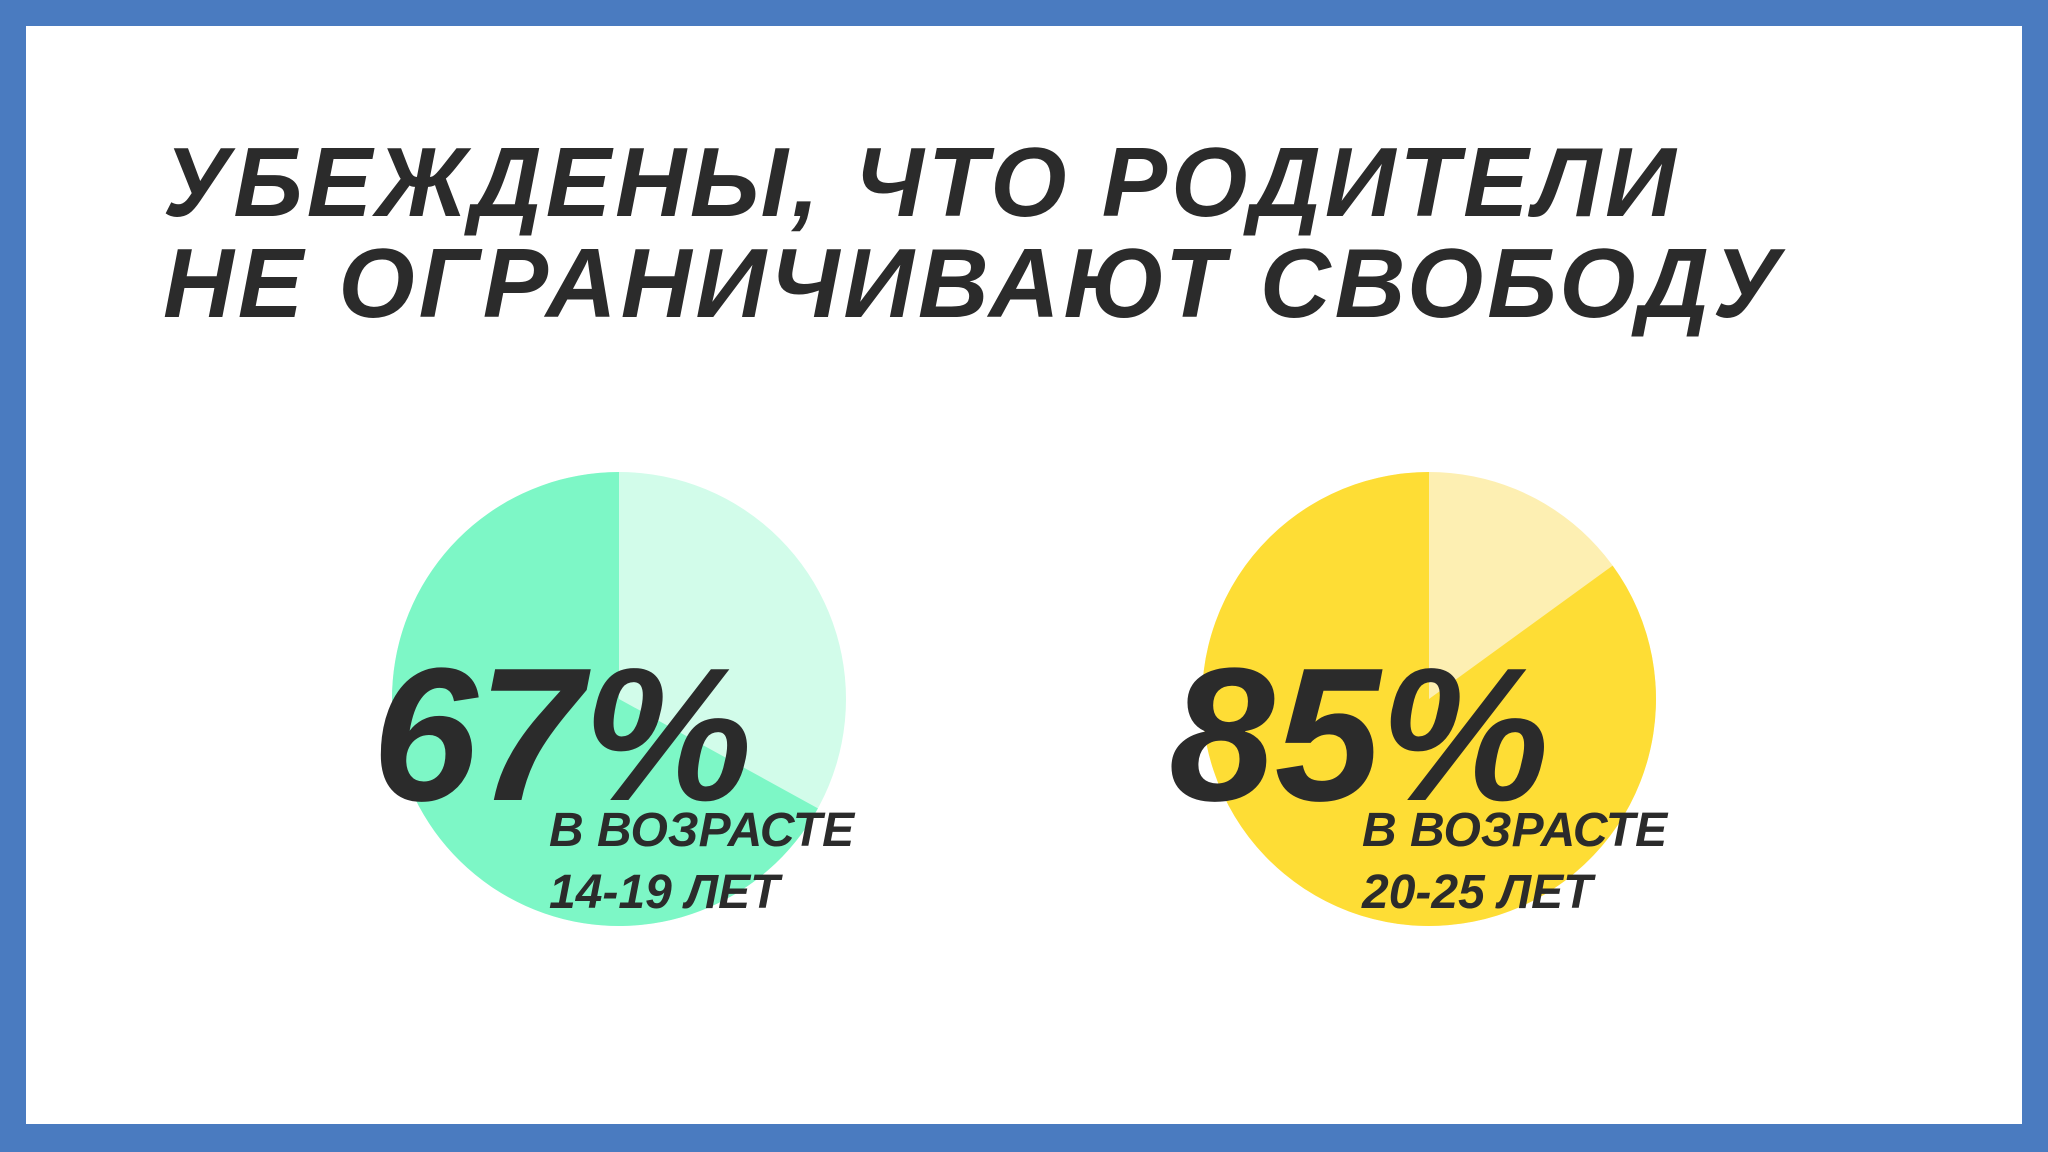 The height and width of the screenshot is (1152, 2048). I want to click on annotation: 20-25 ЛЕТ, so click(1478, 892).